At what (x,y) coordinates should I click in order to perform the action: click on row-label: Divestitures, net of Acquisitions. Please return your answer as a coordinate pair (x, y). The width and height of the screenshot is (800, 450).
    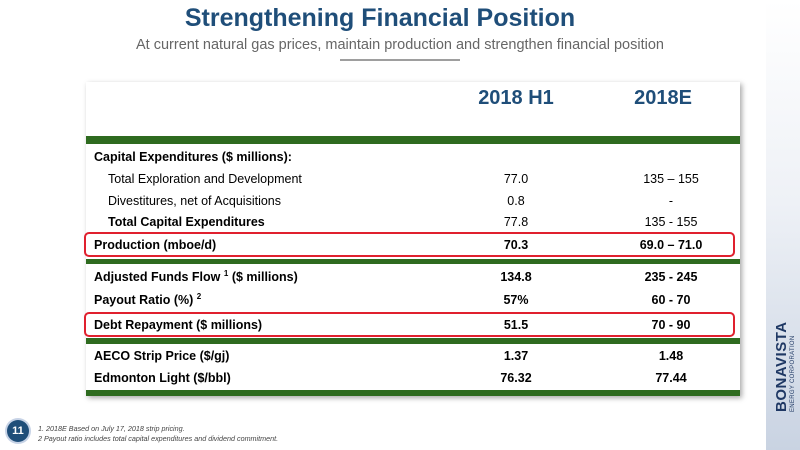
    Looking at the image, I should click on (194, 201).